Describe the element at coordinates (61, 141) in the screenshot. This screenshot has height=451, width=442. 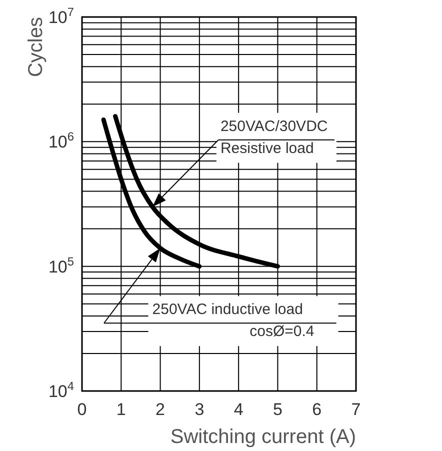
I see `y-tick-label: 10$^{6}$` at that location.